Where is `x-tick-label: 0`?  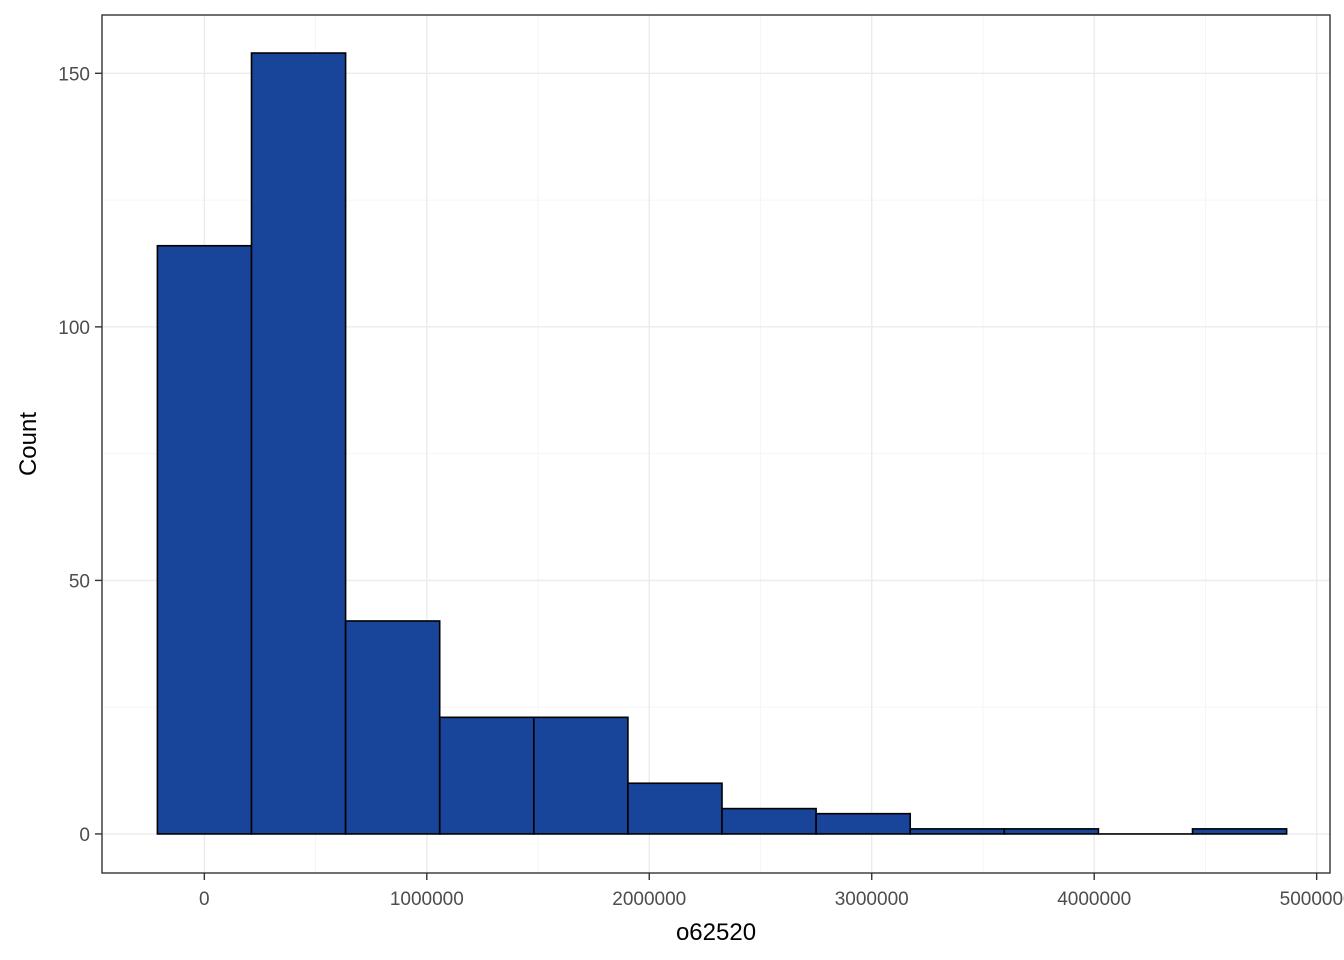
x-tick-label: 0 is located at coordinates (204, 899).